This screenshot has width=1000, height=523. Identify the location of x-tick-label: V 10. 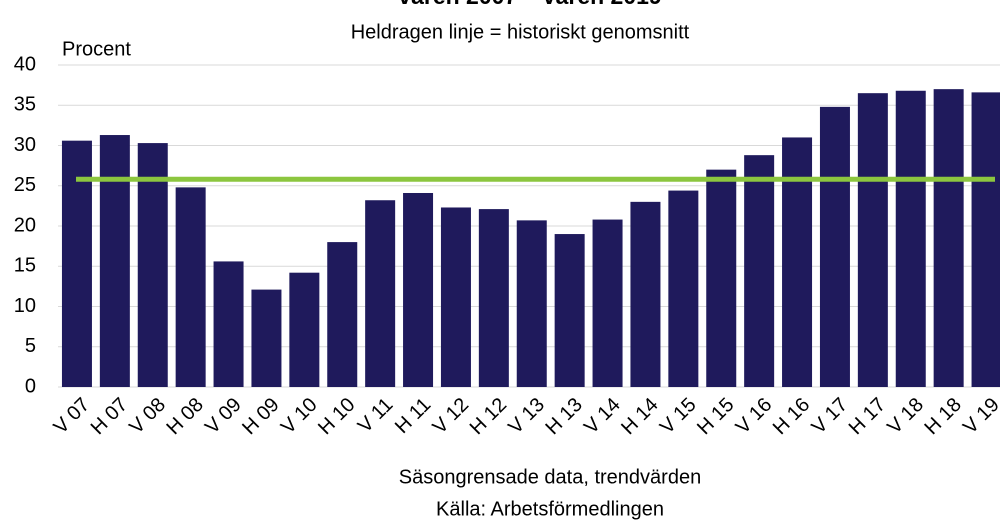
(299, 416).